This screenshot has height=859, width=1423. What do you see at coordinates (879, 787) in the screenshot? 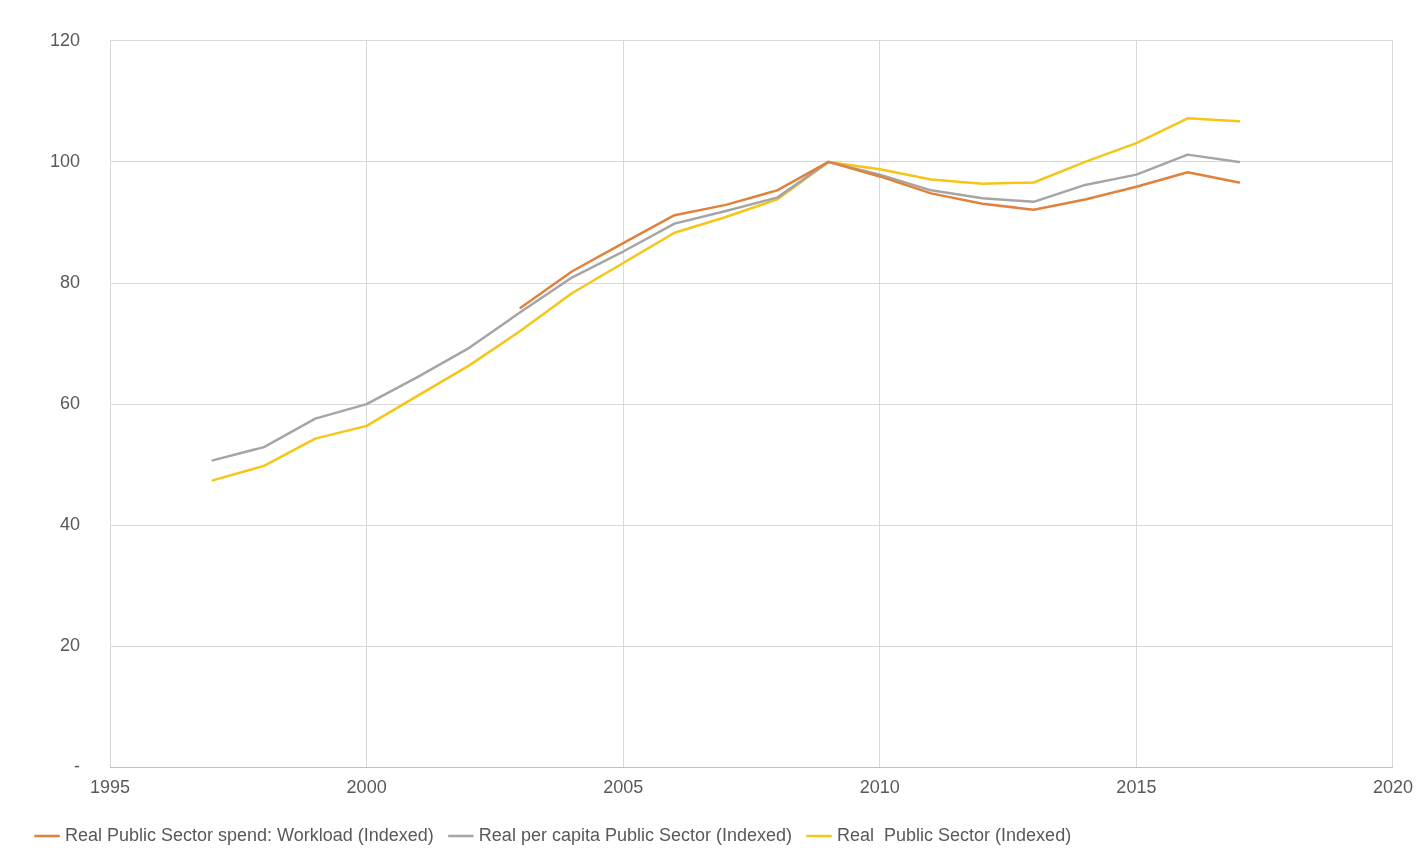
I see `x-tick-label: 2010` at bounding box center [879, 787].